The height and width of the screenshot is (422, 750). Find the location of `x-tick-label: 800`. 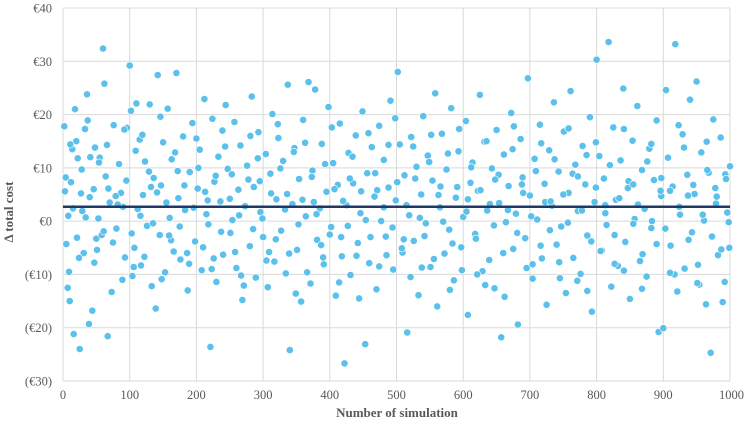

x-tick-label: 800 is located at coordinates (596, 395).